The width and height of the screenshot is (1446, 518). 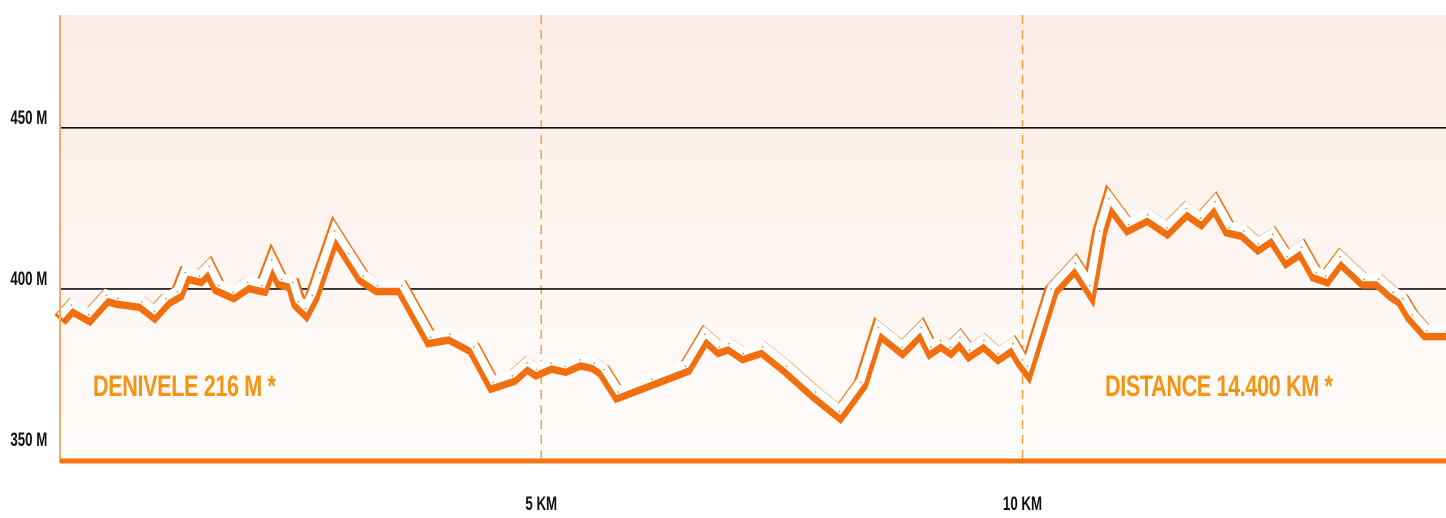 What do you see at coordinates (185, 385) in the screenshot?
I see `denivele-annotation: DENIVELE 216 M *` at bounding box center [185, 385].